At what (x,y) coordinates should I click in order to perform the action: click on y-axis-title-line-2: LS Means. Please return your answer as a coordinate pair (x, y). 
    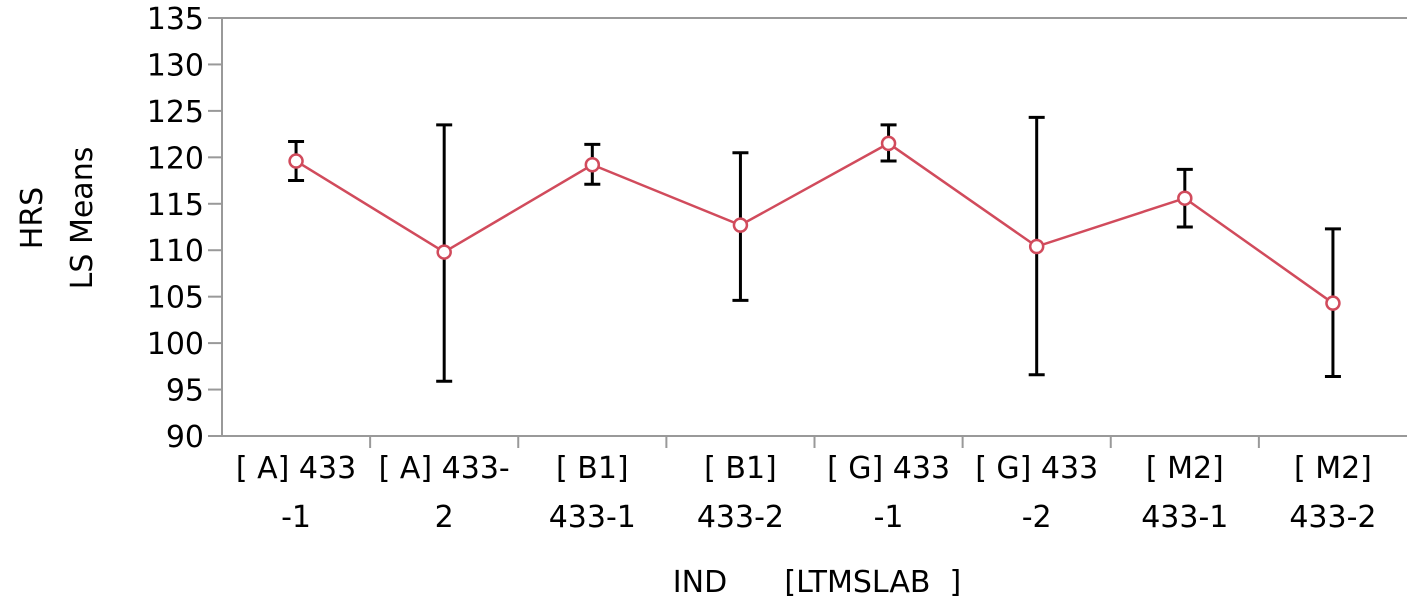
    Looking at the image, I should click on (82, 218).